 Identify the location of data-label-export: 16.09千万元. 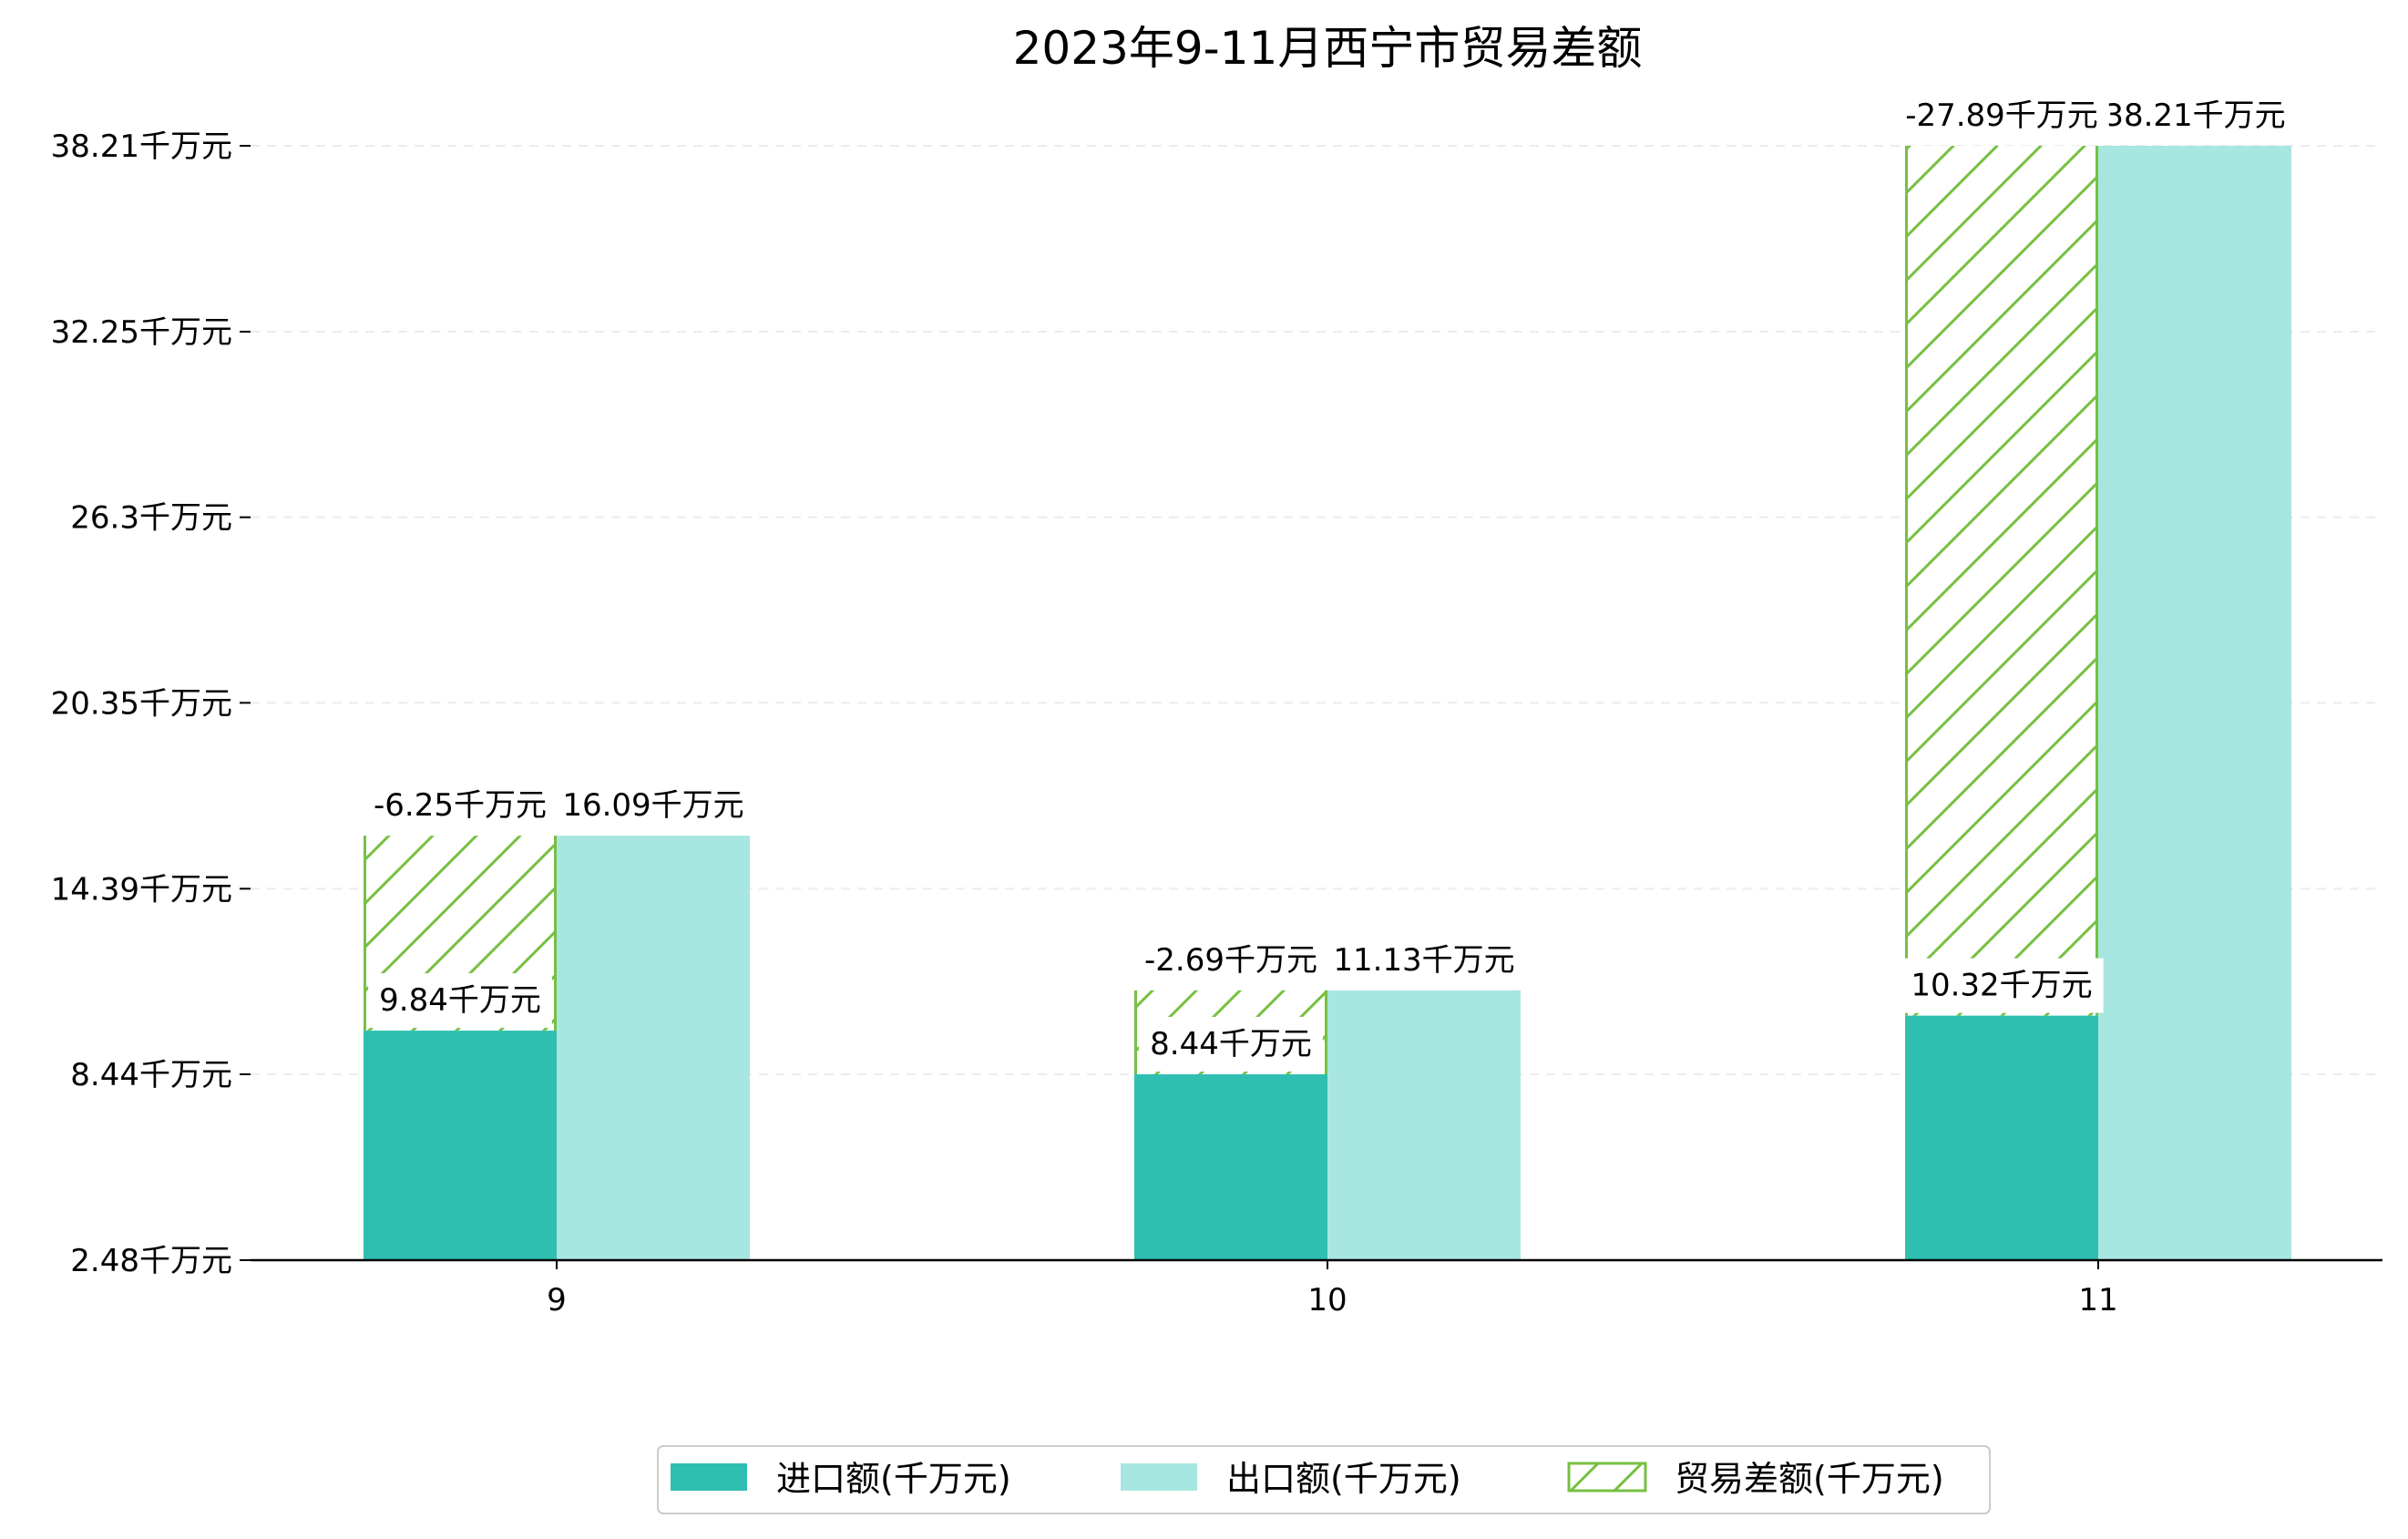
(653, 806).